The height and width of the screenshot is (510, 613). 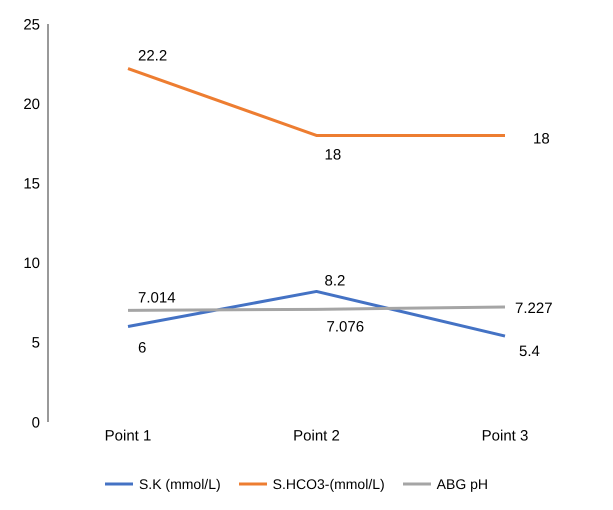 What do you see at coordinates (345, 327) in the screenshot?
I see `data-label: 7.076` at bounding box center [345, 327].